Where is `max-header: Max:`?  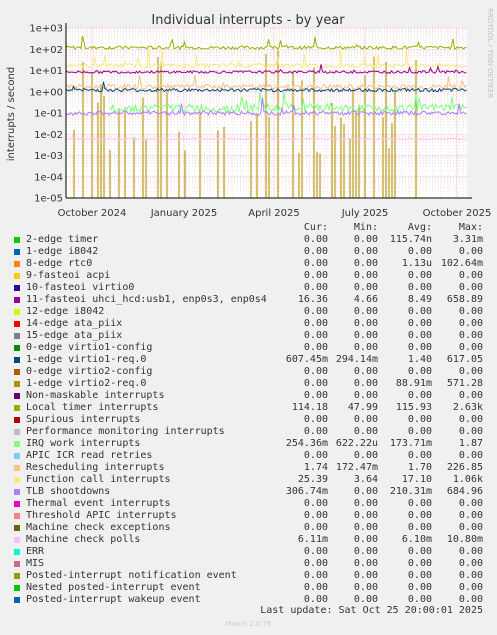
max-header: Max: is located at coordinates (470, 227).